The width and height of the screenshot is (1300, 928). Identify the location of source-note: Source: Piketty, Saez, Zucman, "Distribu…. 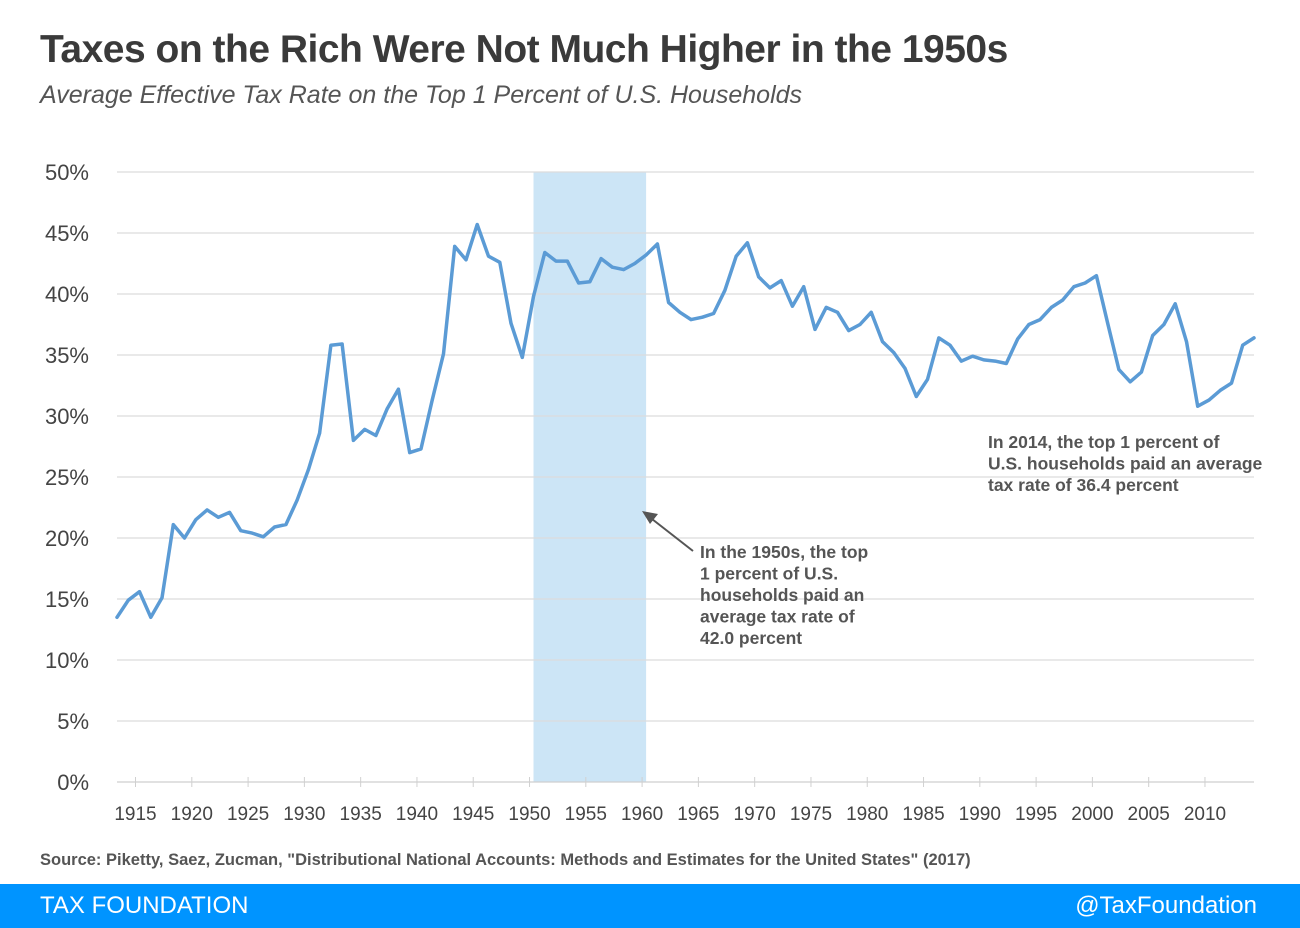
(505, 860).